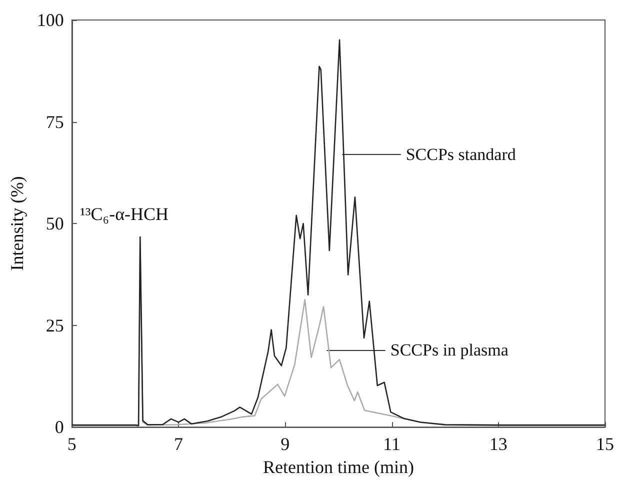 This screenshot has width=620, height=481. What do you see at coordinates (449, 350) in the screenshot?
I see `annotation: SCCPs in plasma` at bounding box center [449, 350].